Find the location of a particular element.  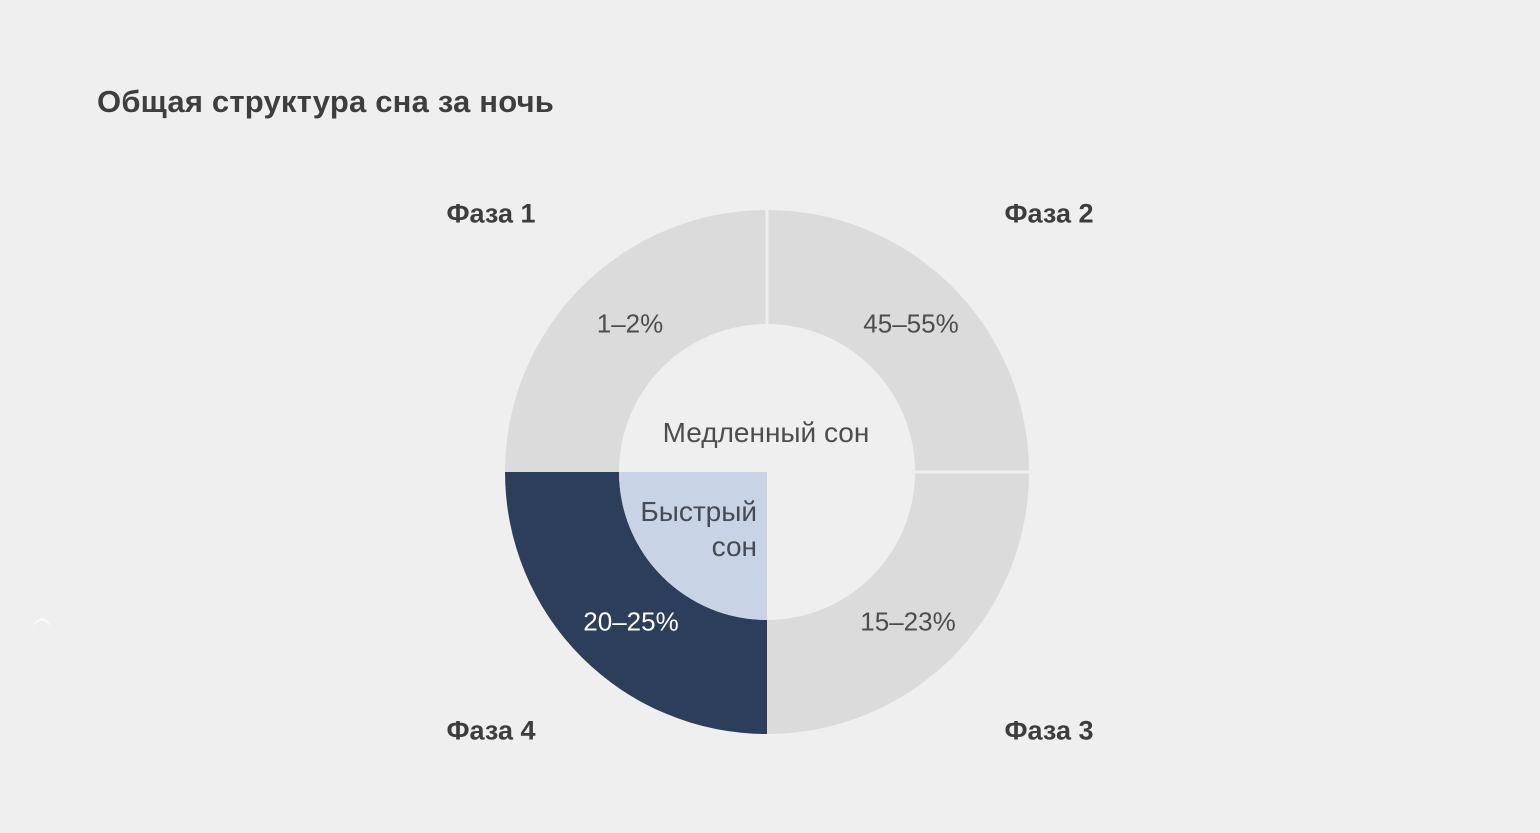

phase-1-value: 1–2% is located at coordinates (630, 323).